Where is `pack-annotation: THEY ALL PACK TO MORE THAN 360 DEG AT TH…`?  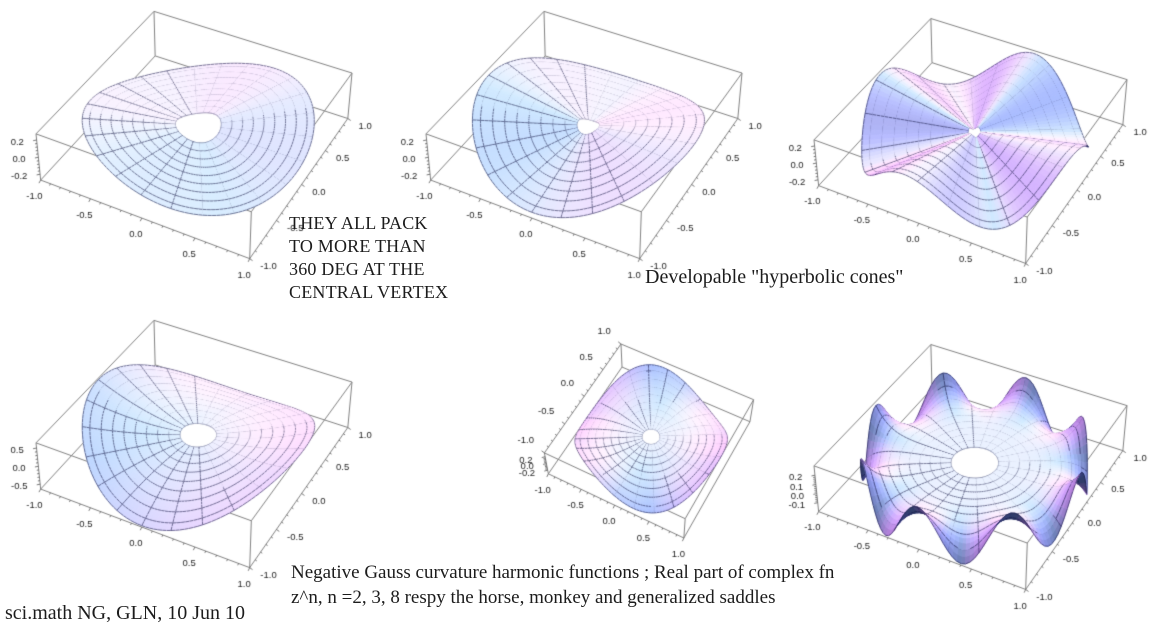 pack-annotation: THEY ALL PACK TO MORE THAN 360 DEG AT TH… is located at coordinates (369, 257).